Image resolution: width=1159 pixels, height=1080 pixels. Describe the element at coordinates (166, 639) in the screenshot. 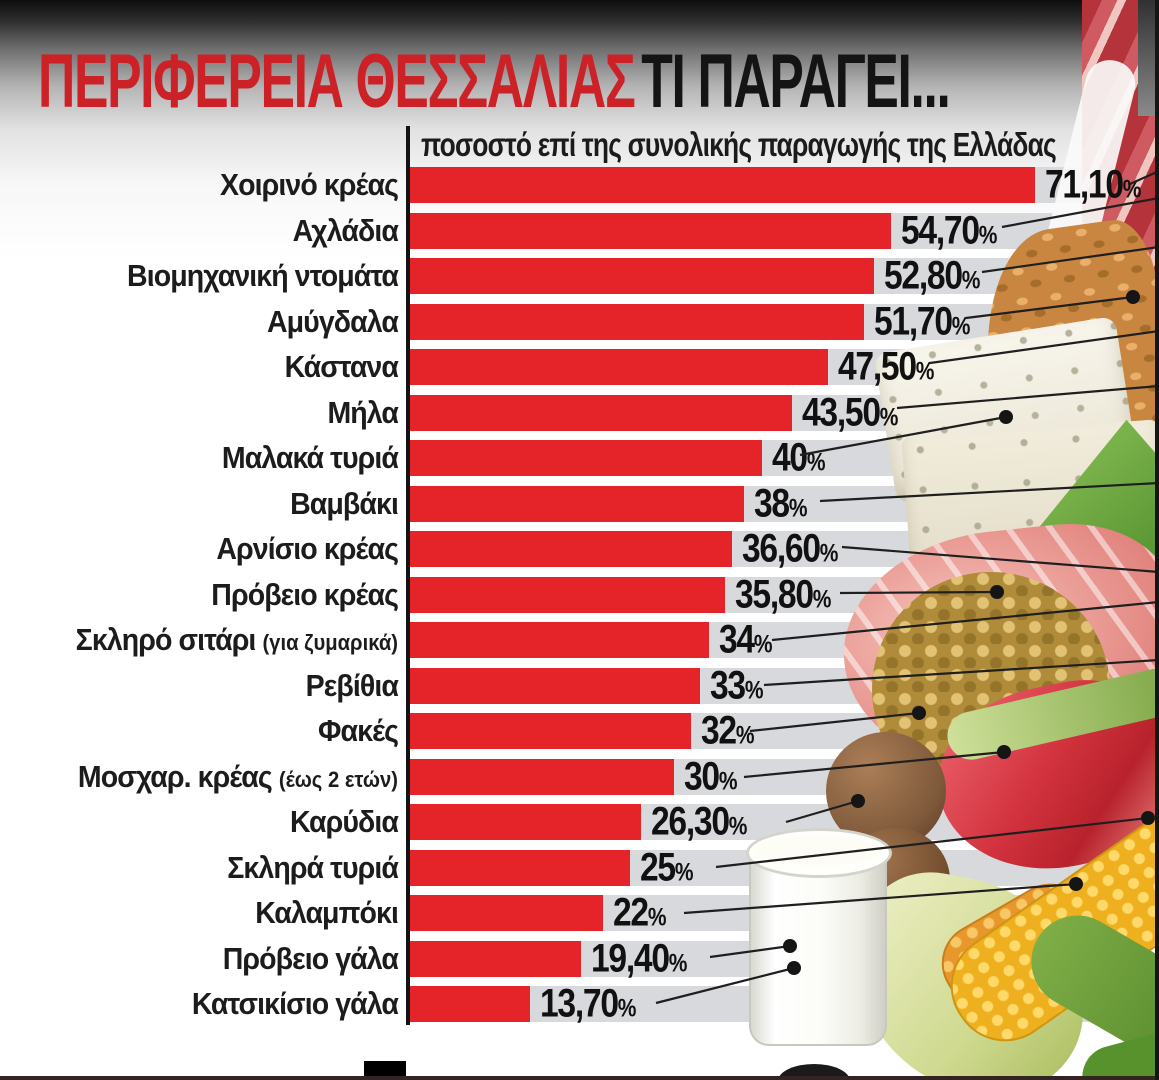

I see `category-name: Σκληρό σιτάρι` at that location.